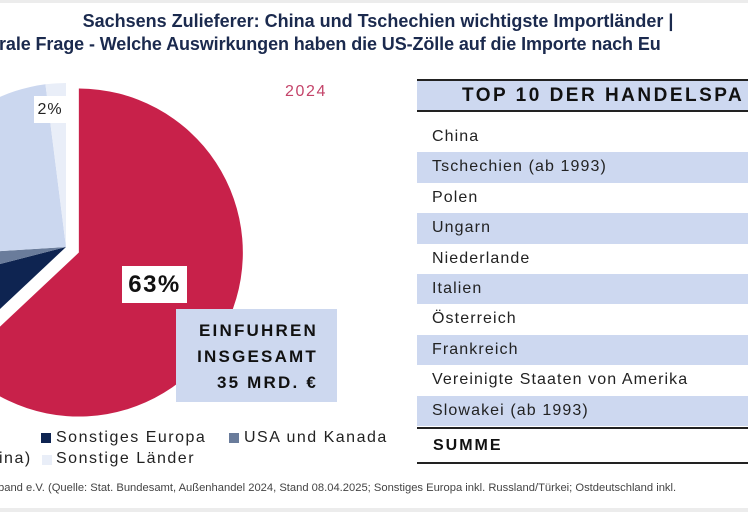 The image size is (748, 512). I want to click on table-header-title: TOP 10 DER HANDELSPA, so click(603, 95).